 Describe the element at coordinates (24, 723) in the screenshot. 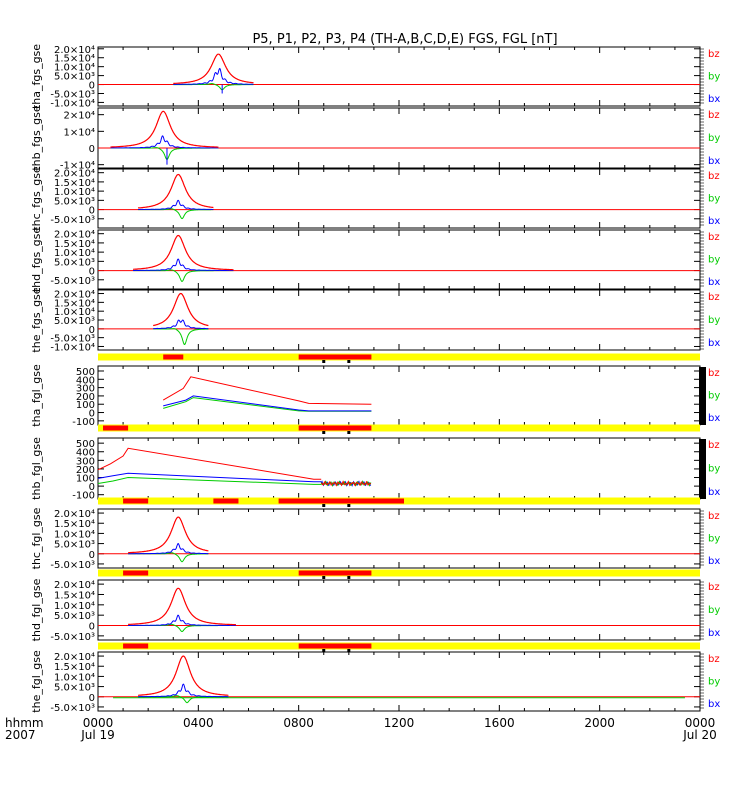

I see `time-axis-label-hhmm: hhmm` at that location.